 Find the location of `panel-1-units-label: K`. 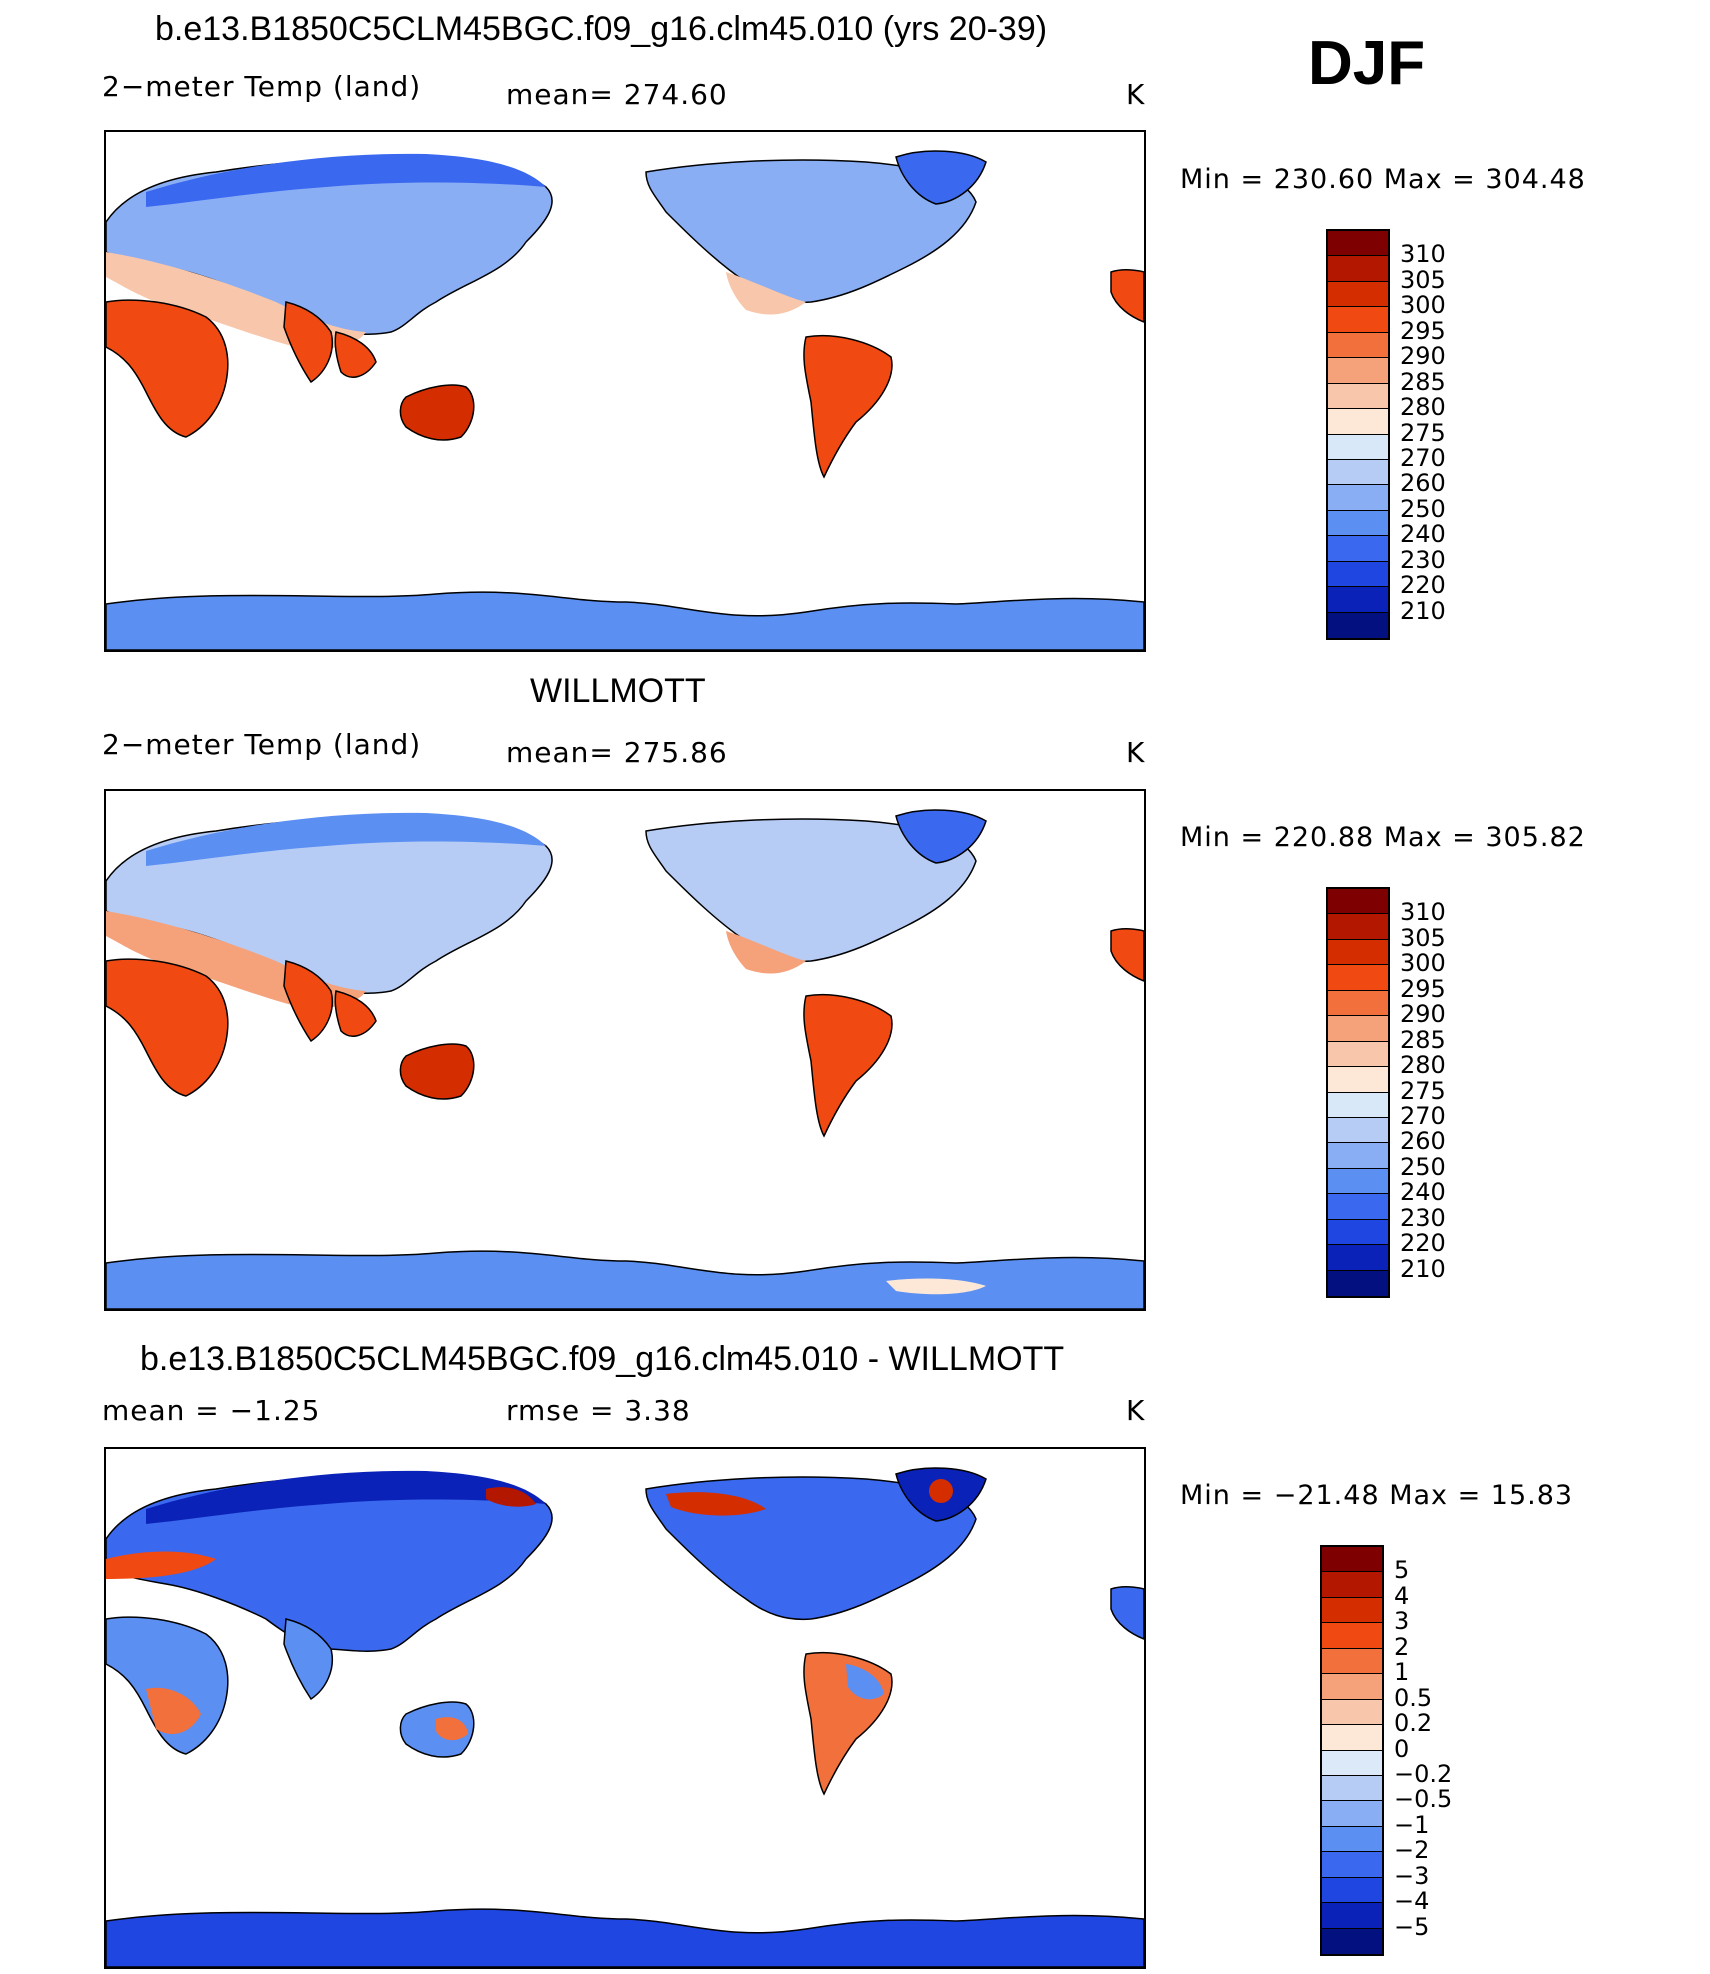

panel-1-units-label: K is located at coordinates (1136, 94).